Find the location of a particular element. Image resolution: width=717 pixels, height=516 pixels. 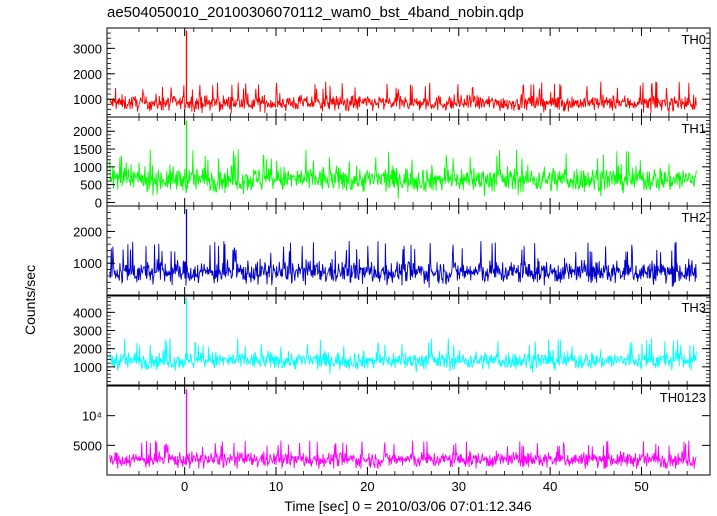

panel-frame-th2 is located at coordinates (408, 250).